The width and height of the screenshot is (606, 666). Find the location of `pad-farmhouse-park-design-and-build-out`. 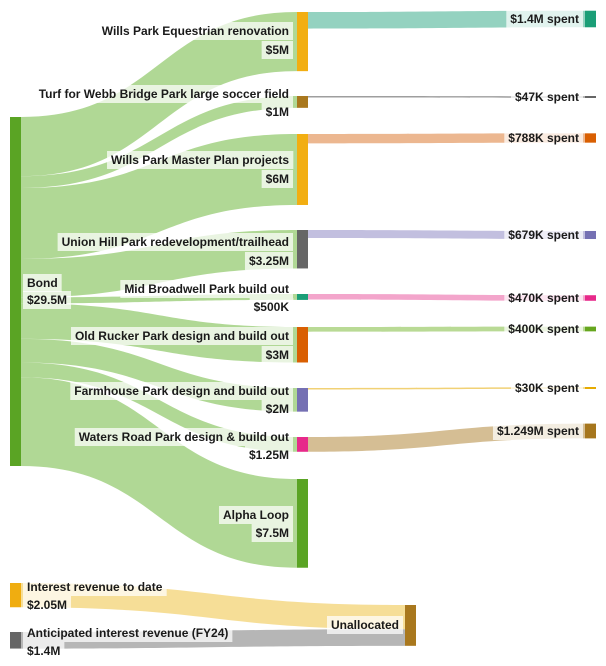

pad-farmhouse-park-design-and-build-out is located at coordinates (181, 391).